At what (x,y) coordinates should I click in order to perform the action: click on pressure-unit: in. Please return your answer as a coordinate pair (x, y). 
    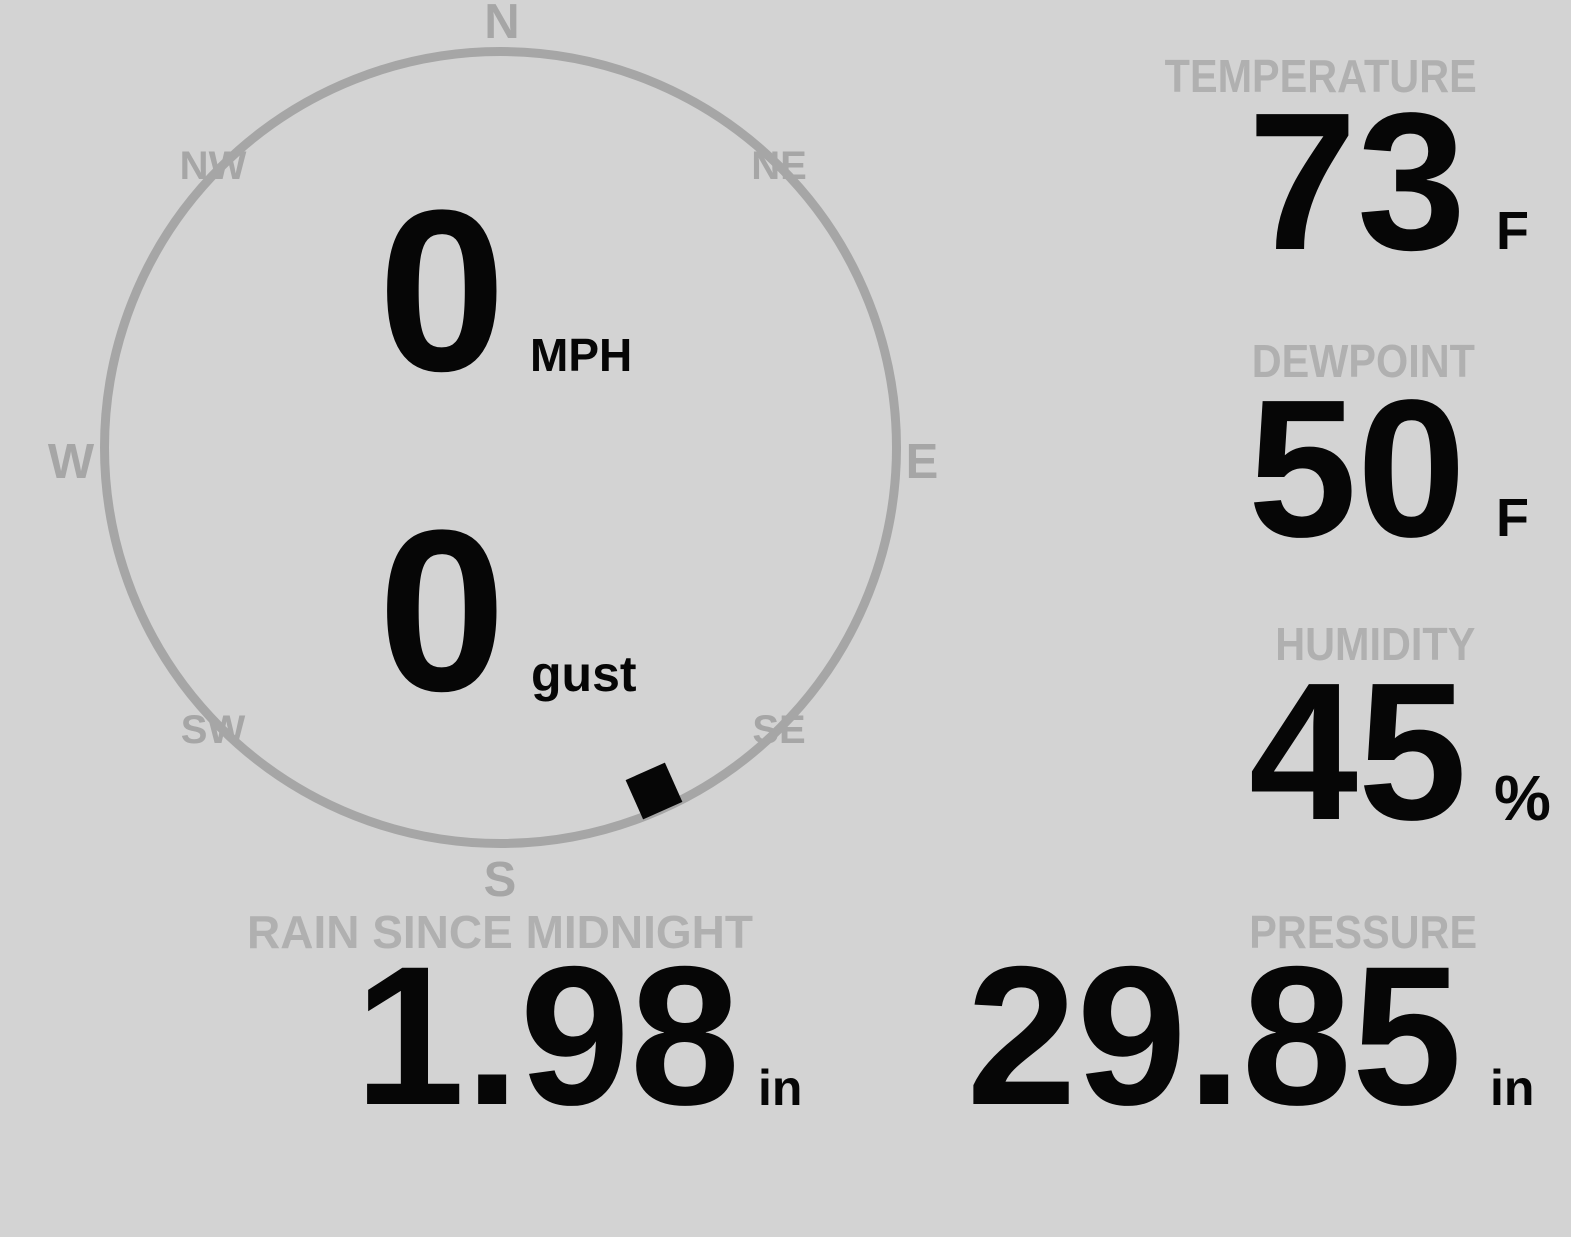
    Looking at the image, I should click on (1512, 1088).